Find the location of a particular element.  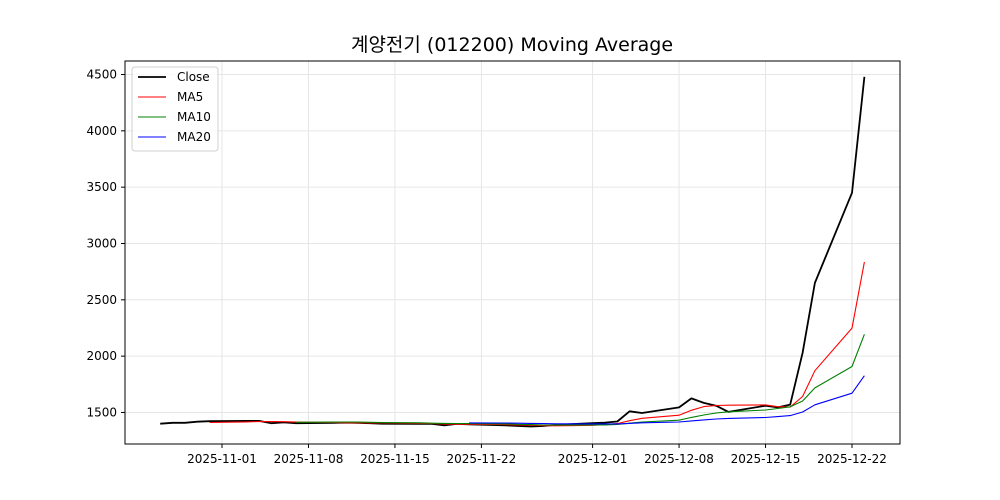

x-tick-label: 2025-12-08 is located at coordinates (679, 459).